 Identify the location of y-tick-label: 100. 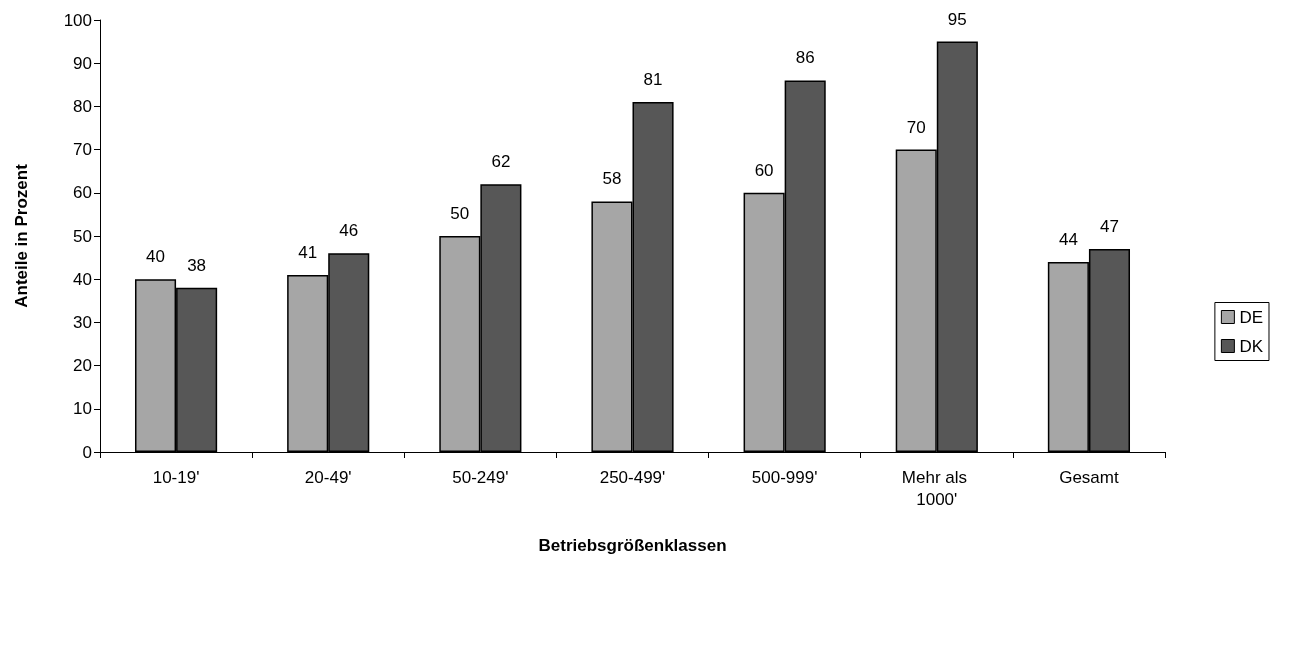
(77, 20).